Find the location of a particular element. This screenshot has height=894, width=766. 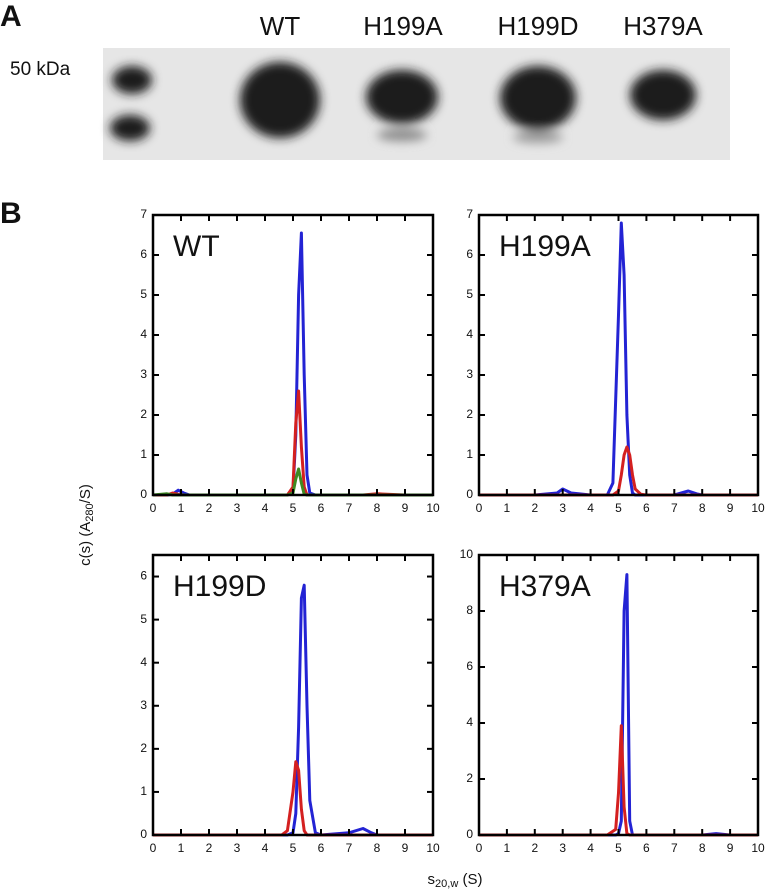

chart-title: WT is located at coordinates (196, 246).